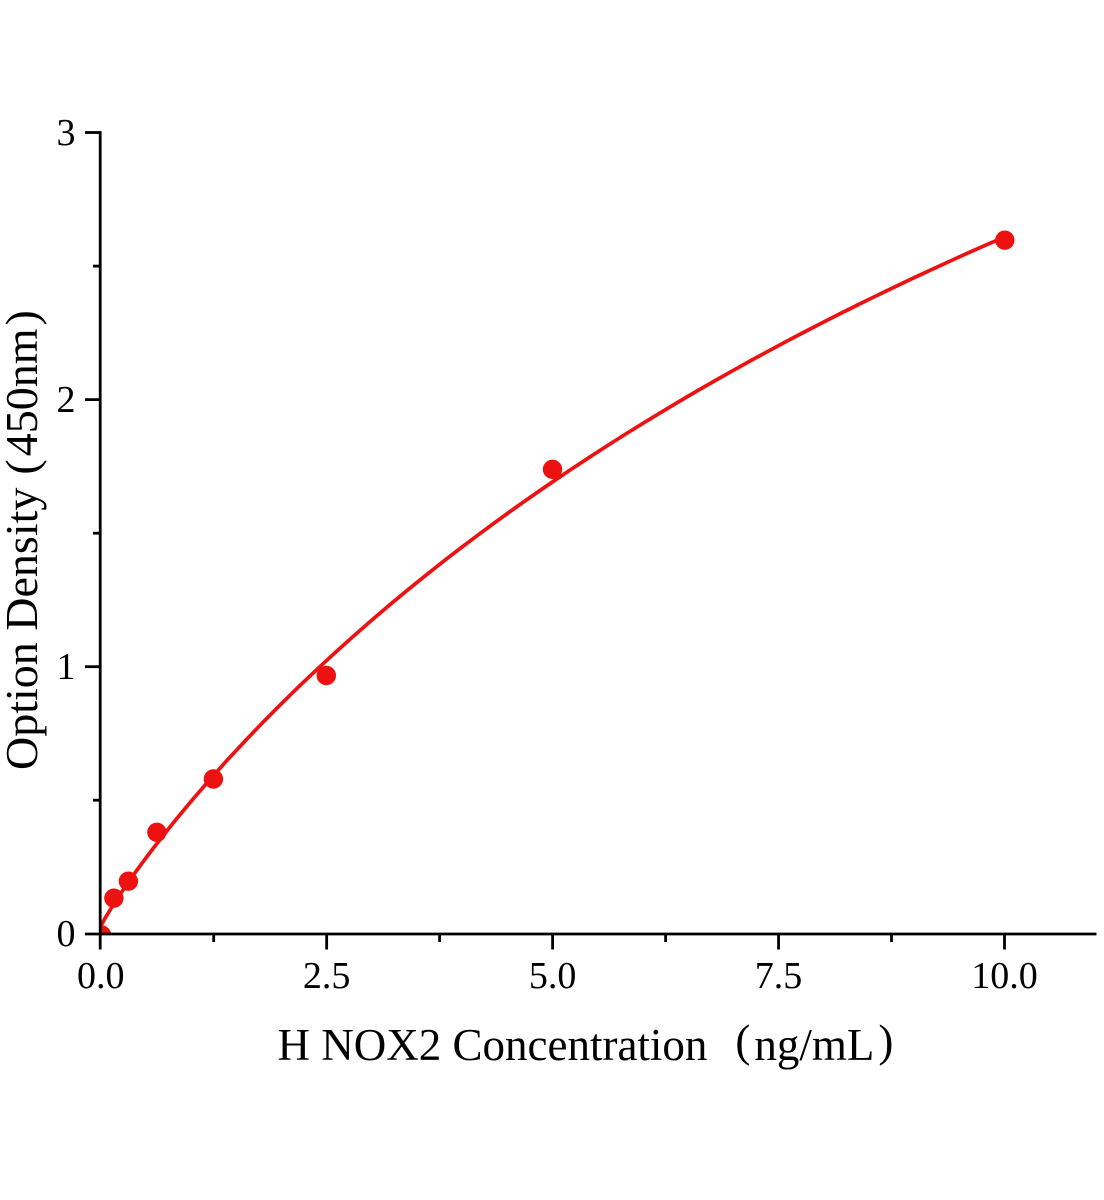 The image size is (1104, 1200). What do you see at coordinates (101, 976) in the screenshot?
I see `svg-text: 0.0` at bounding box center [101, 976].